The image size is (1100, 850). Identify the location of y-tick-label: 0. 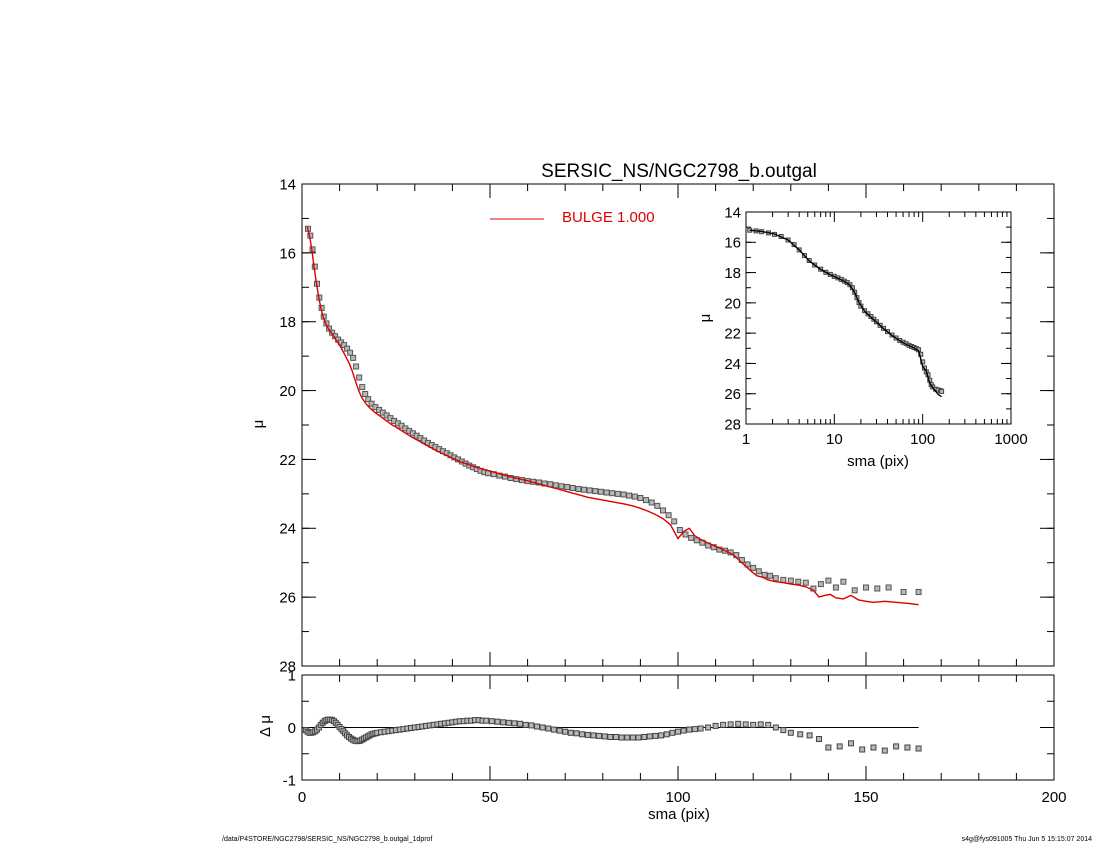
(292, 728).